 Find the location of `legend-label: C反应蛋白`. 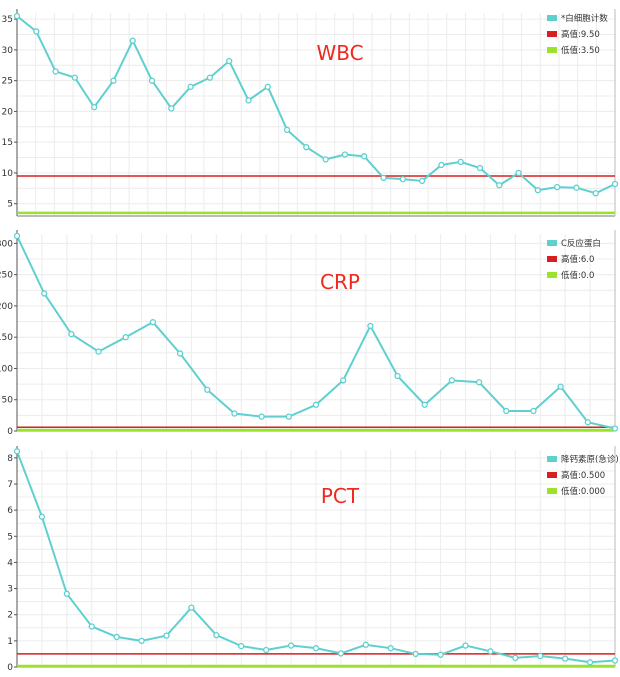

legend-label: C反应蛋白 is located at coordinates (581, 243).